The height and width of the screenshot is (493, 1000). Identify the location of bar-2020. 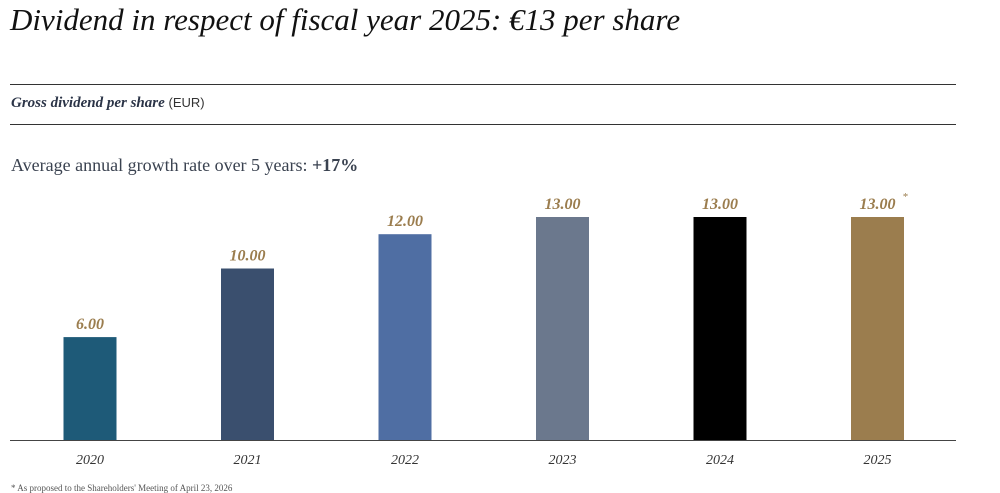
(90, 388).